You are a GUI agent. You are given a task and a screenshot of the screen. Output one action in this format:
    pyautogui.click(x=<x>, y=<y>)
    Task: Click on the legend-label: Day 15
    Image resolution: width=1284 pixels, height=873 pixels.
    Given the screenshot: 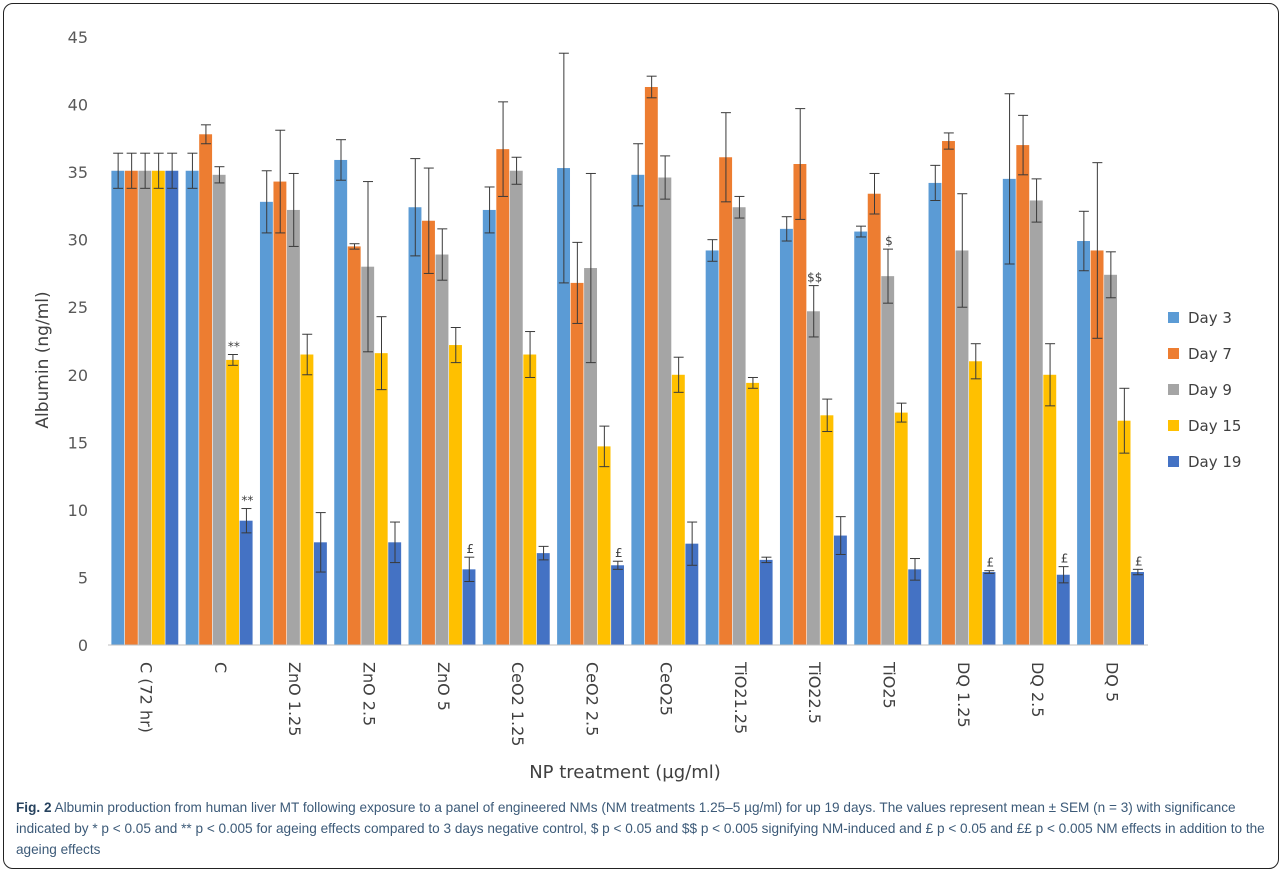 What is the action you would take?
    pyautogui.click(x=1214, y=426)
    